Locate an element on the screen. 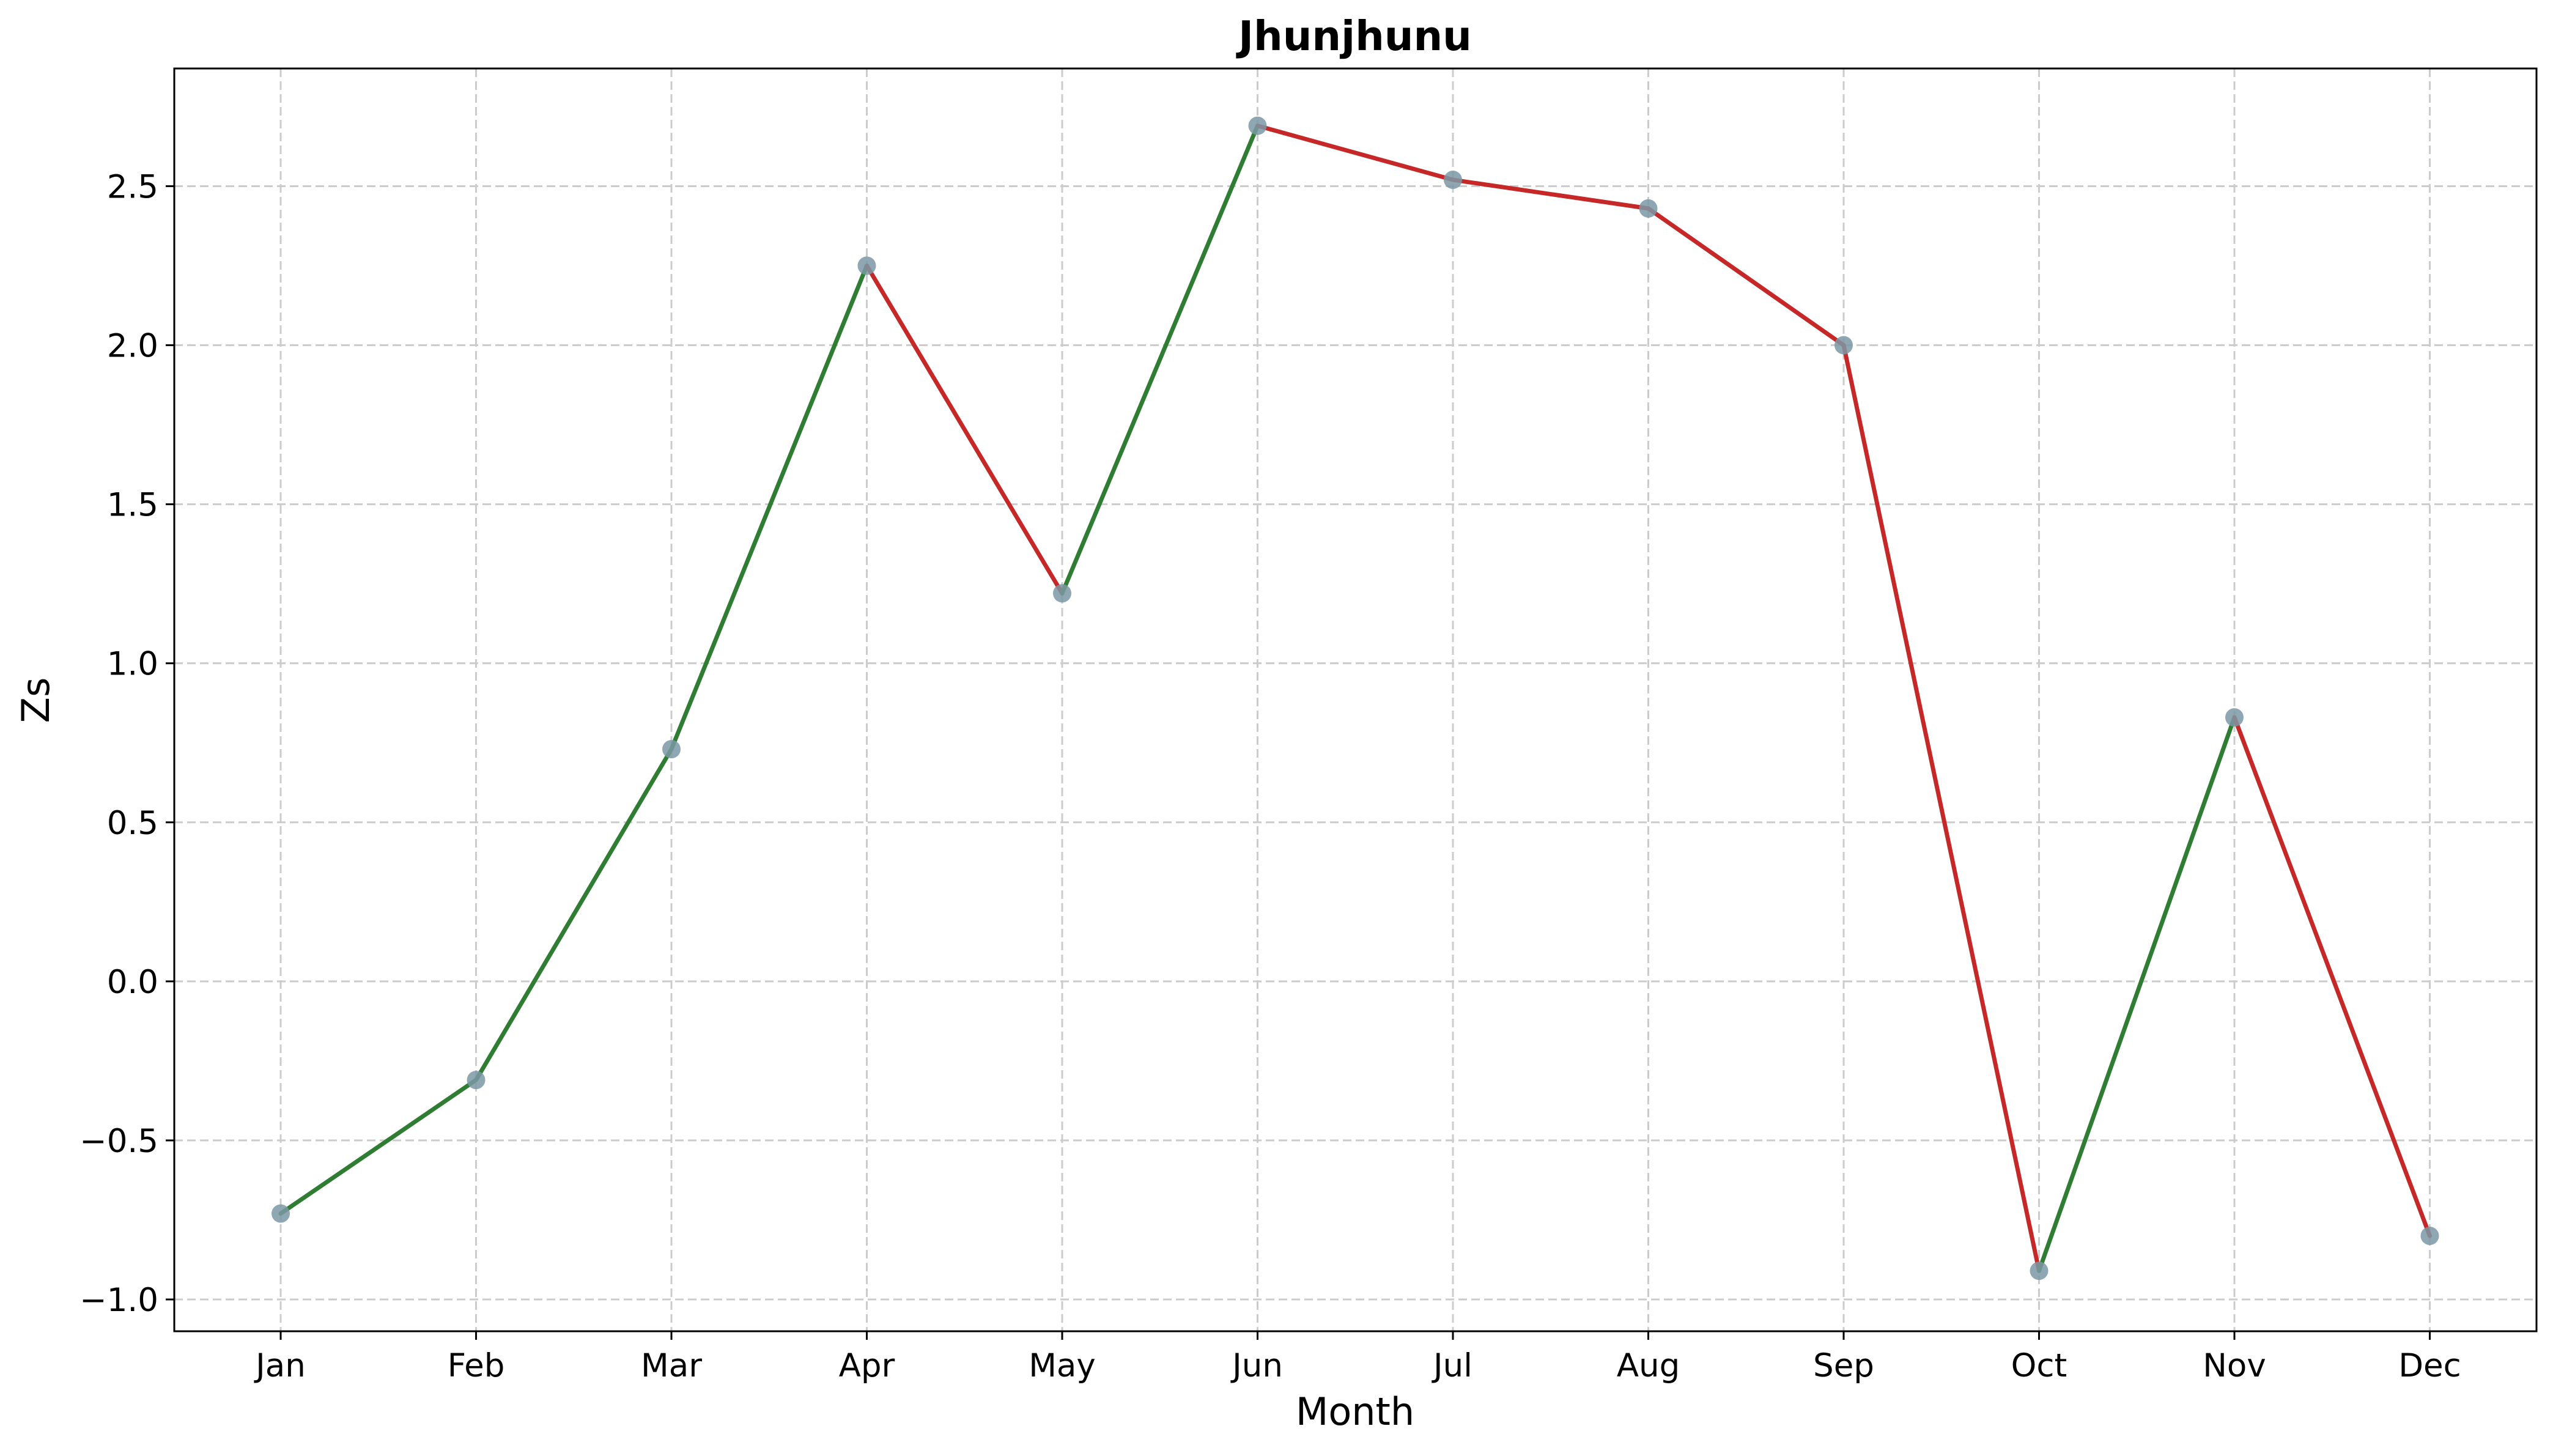  data-point-nov is located at coordinates (2234, 717).